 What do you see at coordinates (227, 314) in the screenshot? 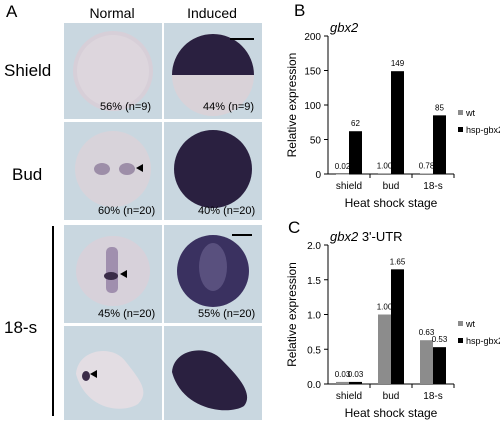
I see `percentage-18s-induced: 55% (n=20)` at bounding box center [227, 314].